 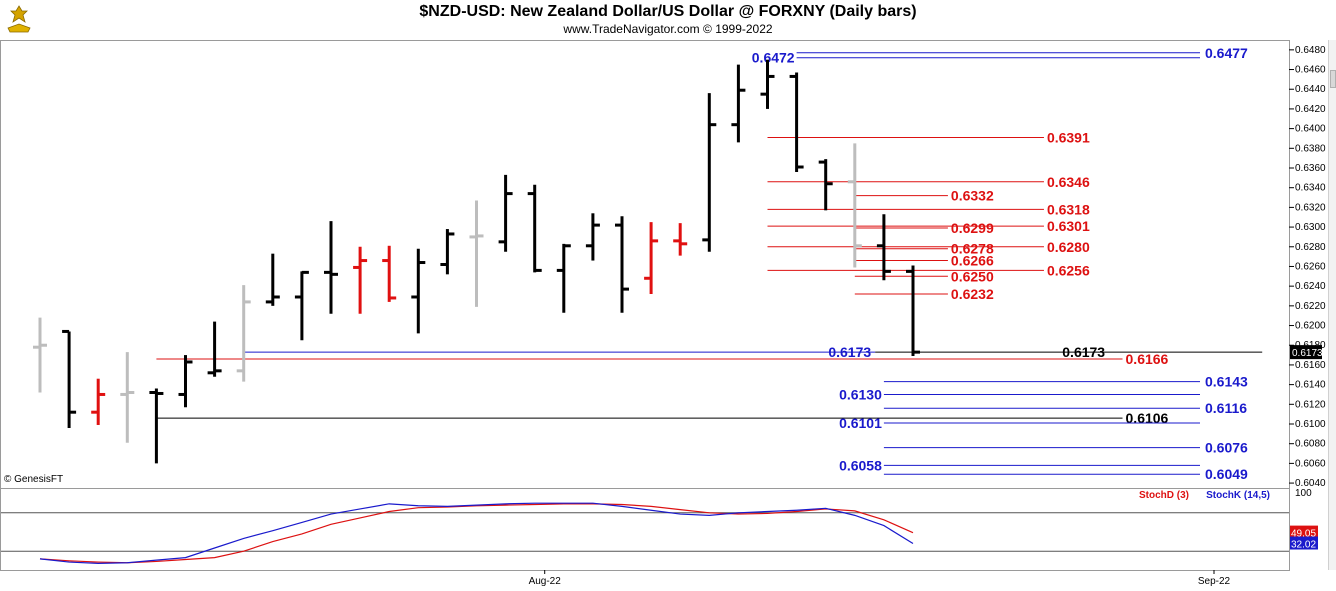 I want to click on price-axis-label: 0.6460, so click(x=1310, y=70).